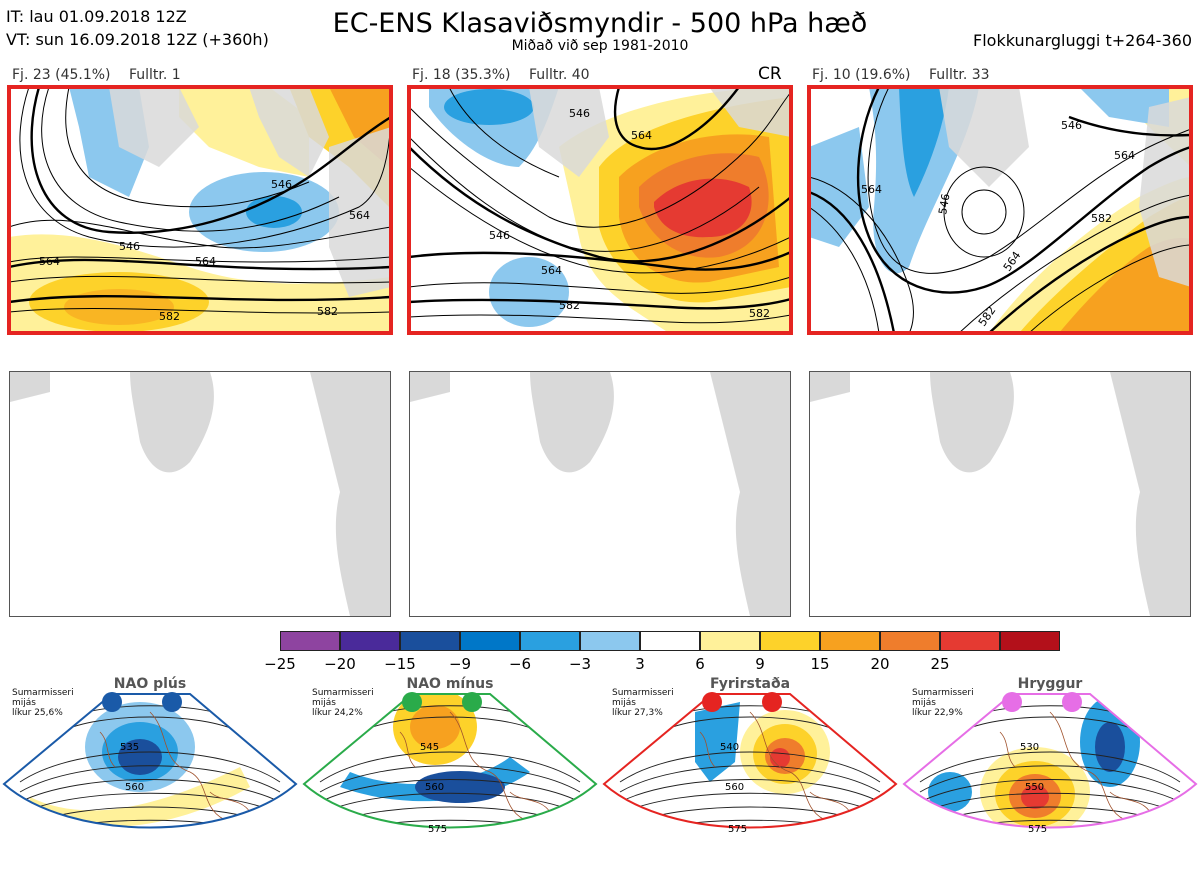 This screenshot has width=1200, height=875. Describe the element at coordinates (943, 703) in the screenshot. I see `regime-note: Sumarmisseri mijás líkur 22,9%` at that location.